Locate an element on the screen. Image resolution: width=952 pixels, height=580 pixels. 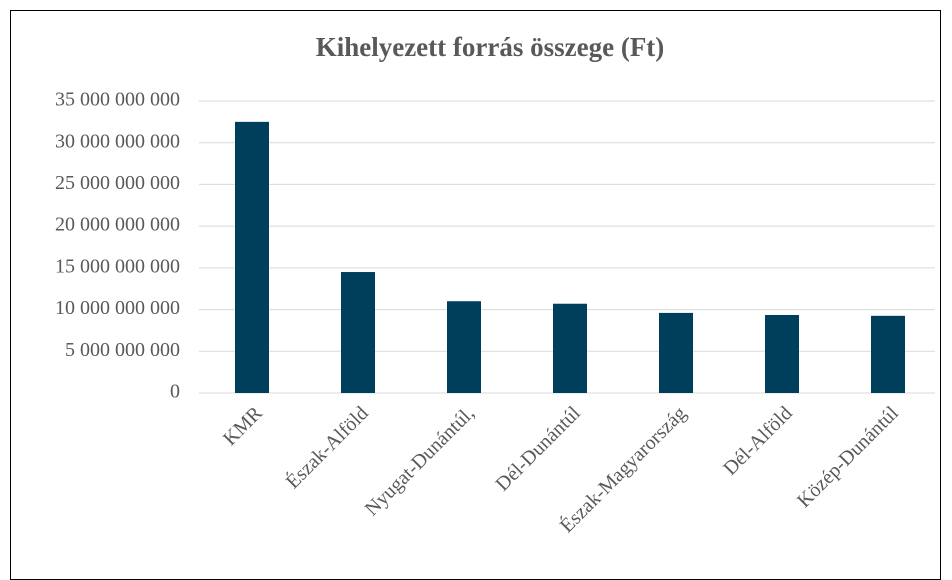
y-tick-label: 30 000 000 000 is located at coordinates (117, 141).